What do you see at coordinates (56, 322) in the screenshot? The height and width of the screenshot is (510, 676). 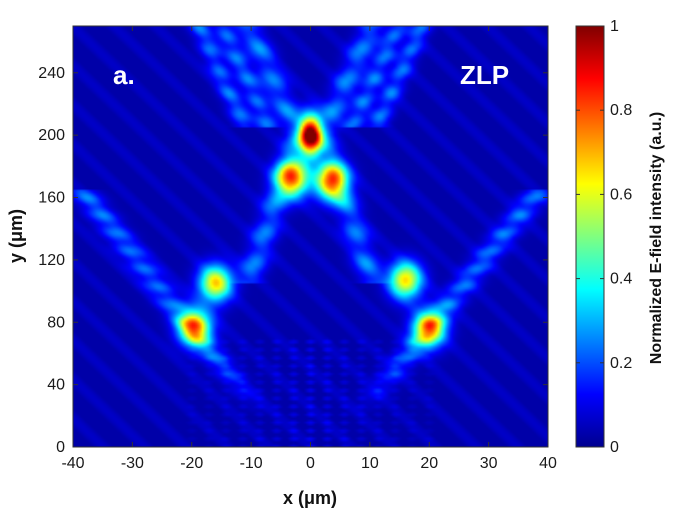 I see `y-tick-label: 80` at bounding box center [56, 322].